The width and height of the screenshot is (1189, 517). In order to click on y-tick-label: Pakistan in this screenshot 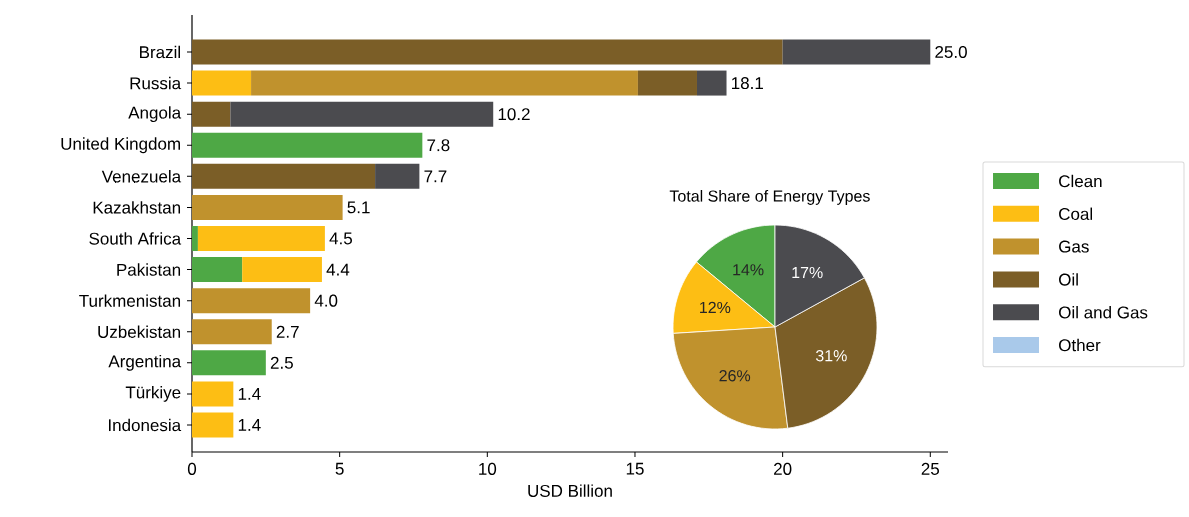, I will do `click(149, 269)`.